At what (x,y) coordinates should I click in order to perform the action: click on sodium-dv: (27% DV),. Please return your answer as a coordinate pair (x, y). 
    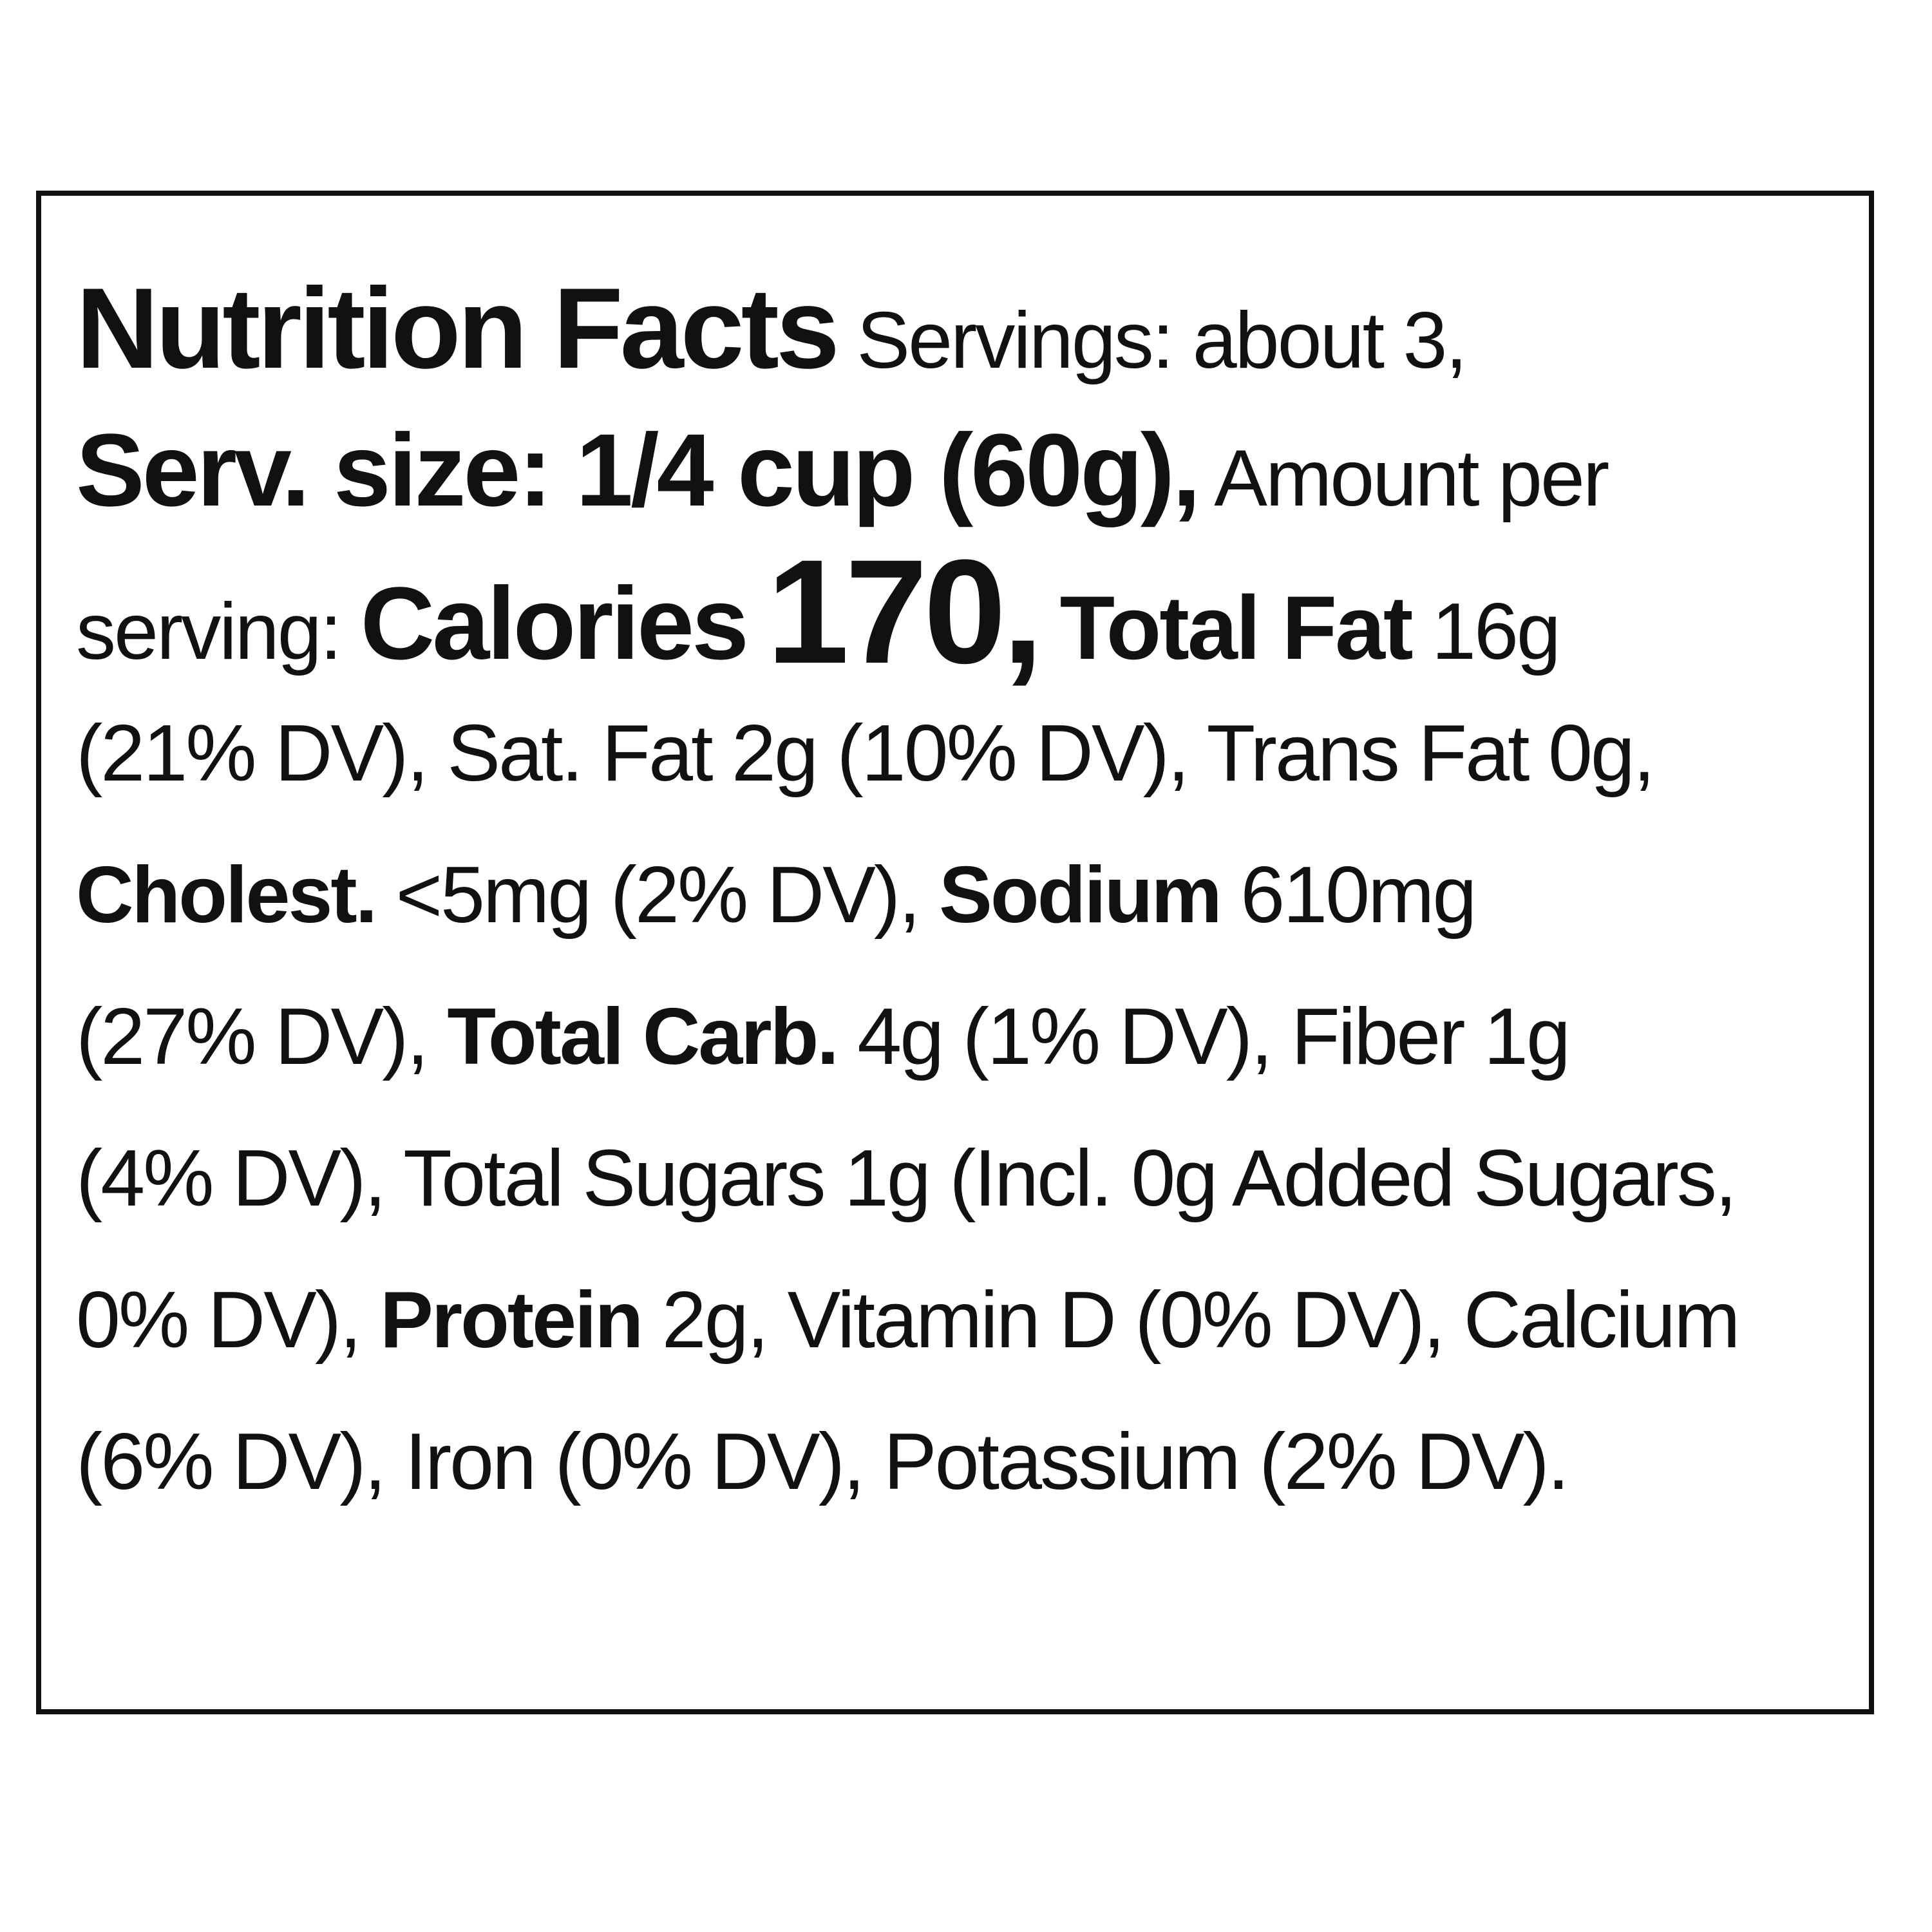
    Looking at the image, I should click on (262, 1036).